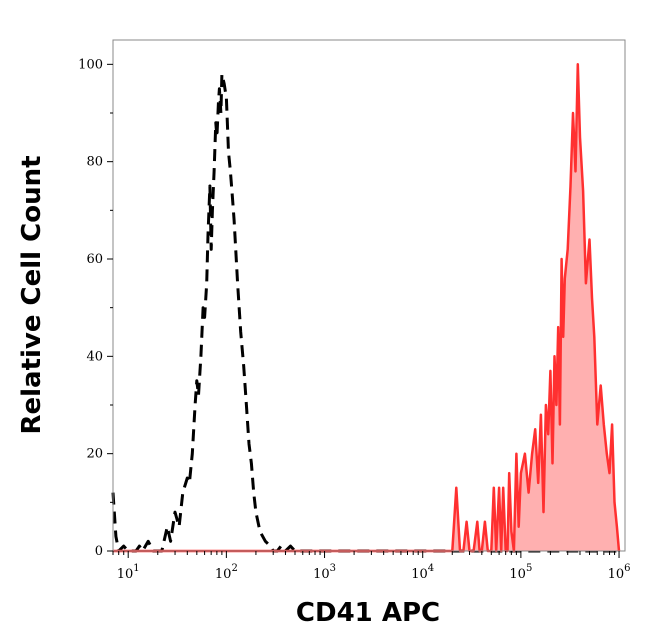 This screenshot has width=646, height=641. What do you see at coordinates (226, 572) in the screenshot?
I see `x-tick-label: 10²` at bounding box center [226, 572].